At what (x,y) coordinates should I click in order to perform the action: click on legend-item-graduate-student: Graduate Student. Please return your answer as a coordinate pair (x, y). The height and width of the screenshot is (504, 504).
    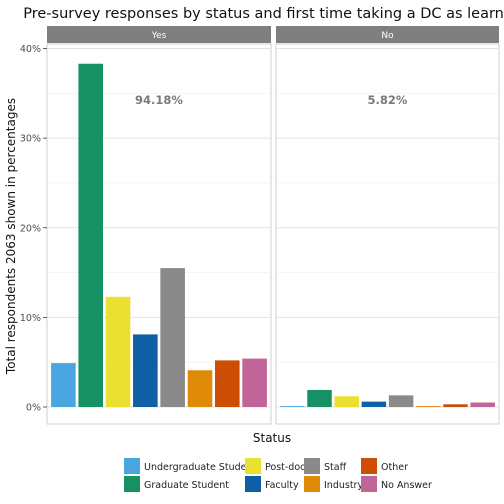
    Looking at the image, I should click on (176, 484).